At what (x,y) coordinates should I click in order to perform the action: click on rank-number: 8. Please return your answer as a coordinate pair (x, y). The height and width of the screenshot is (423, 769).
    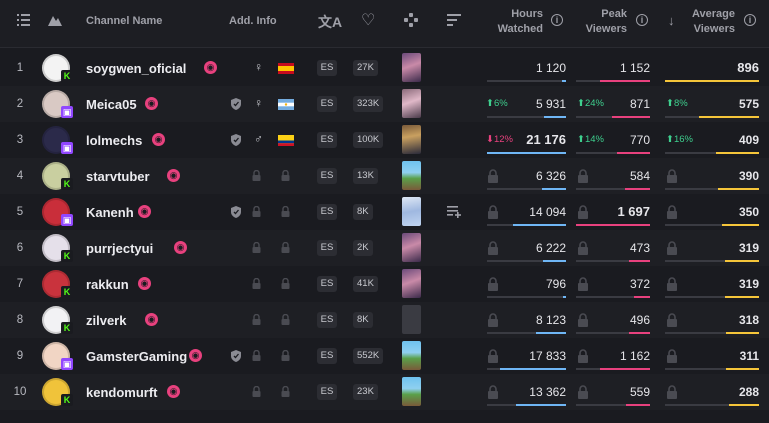
    Looking at the image, I should click on (20, 320).